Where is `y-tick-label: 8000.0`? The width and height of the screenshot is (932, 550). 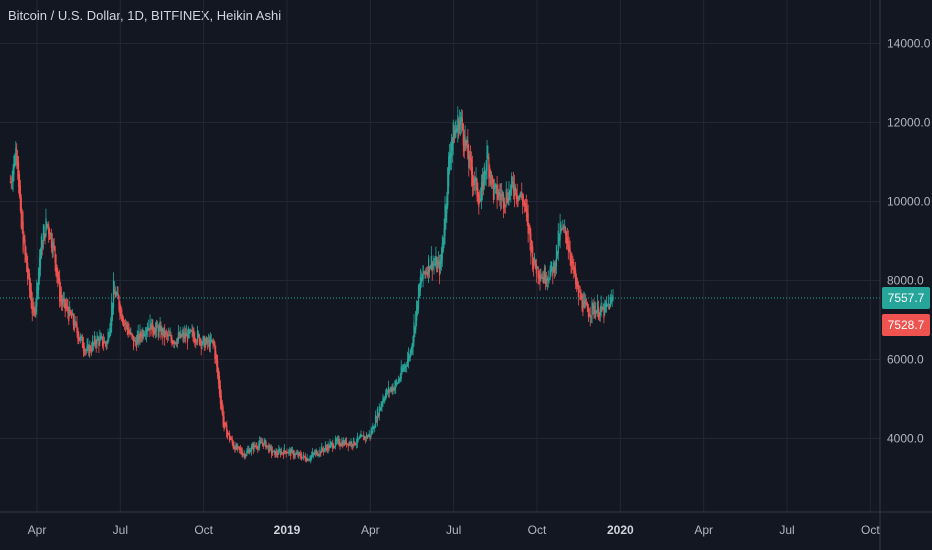
y-tick-label: 8000.0 is located at coordinates (905, 281).